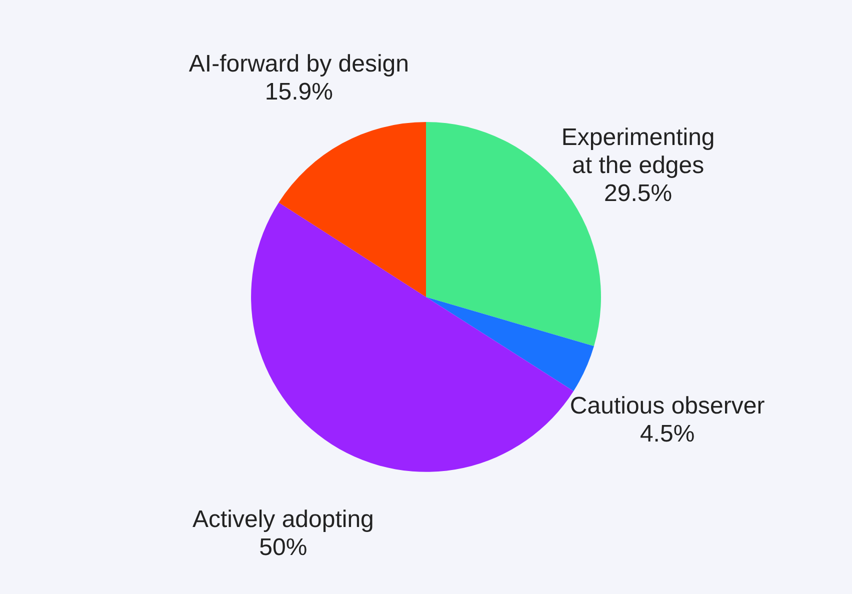 The height and width of the screenshot is (594, 852). Describe the element at coordinates (283, 520) in the screenshot. I see `slice-label: Actively adopting` at that location.